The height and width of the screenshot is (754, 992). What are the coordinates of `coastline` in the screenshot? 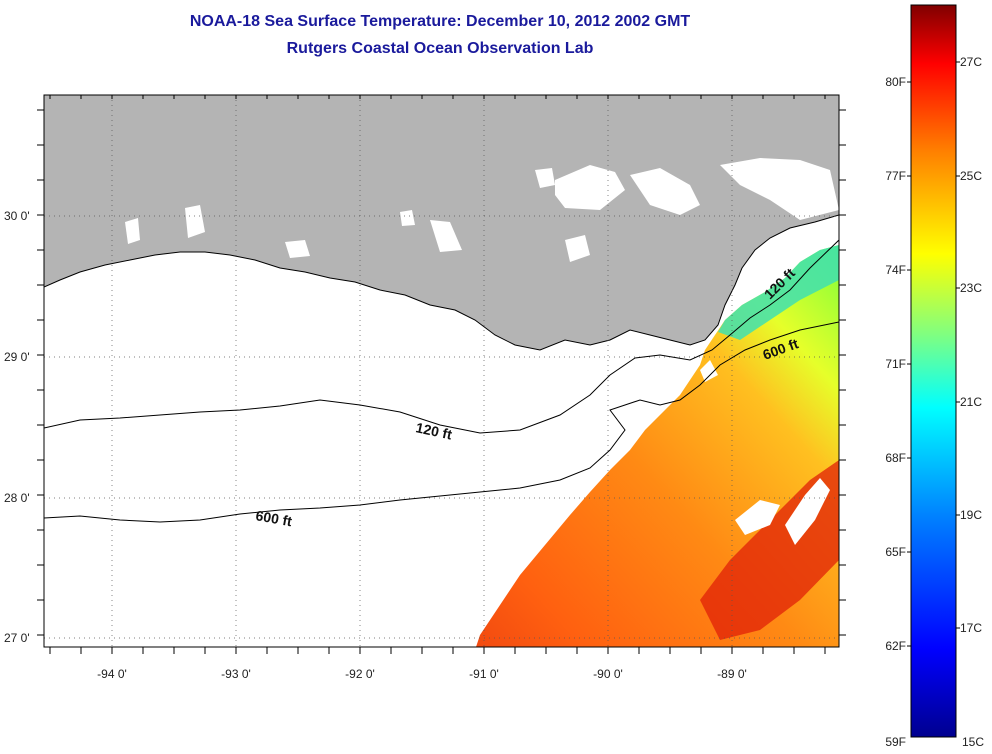 It's located at (441, 282).